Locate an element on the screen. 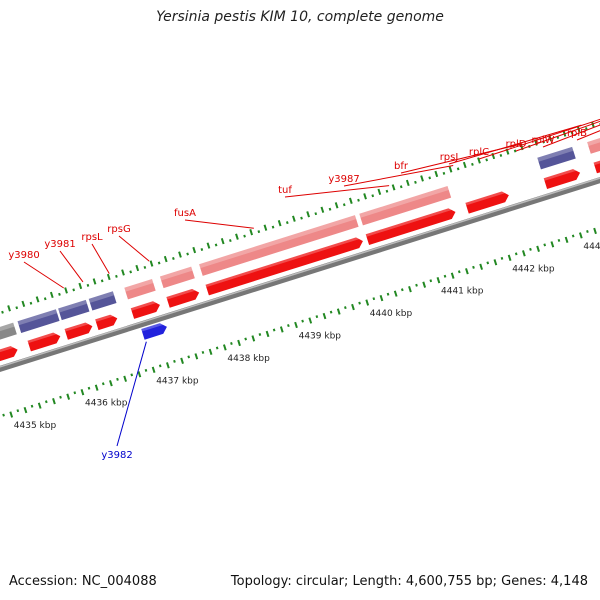  axis-tick-label: 4440 kbp is located at coordinates (391, 314).